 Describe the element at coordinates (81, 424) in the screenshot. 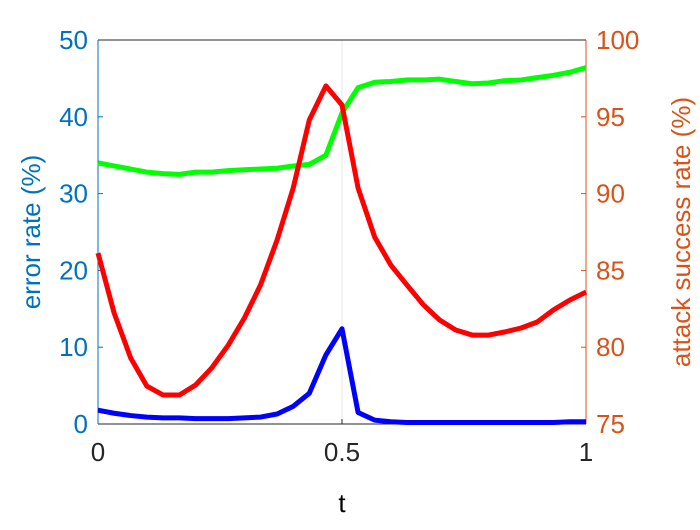

I see `y-tick-label: 0` at that location.